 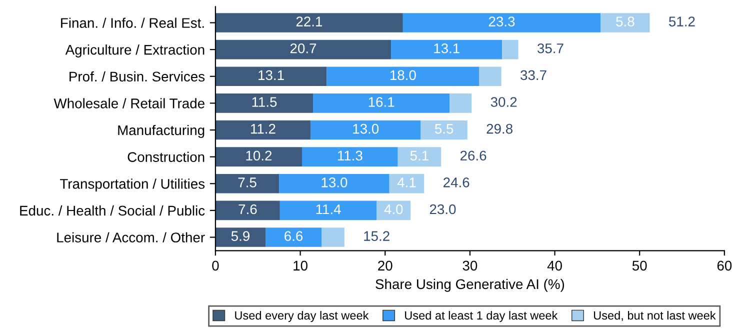 I want to click on data-label: 11.4, so click(x=328, y=209).